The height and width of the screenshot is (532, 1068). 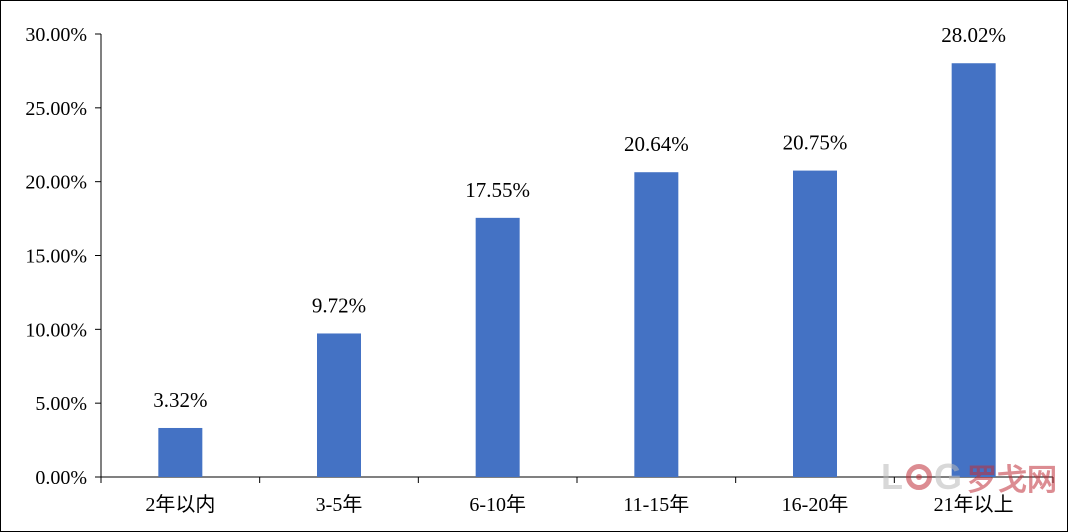 I want to click on y-axis-ticks: 0.00% 5.00% 10.00% 15.00% 20.00% 25.00% 30.00%, so click(x=63, y=256).